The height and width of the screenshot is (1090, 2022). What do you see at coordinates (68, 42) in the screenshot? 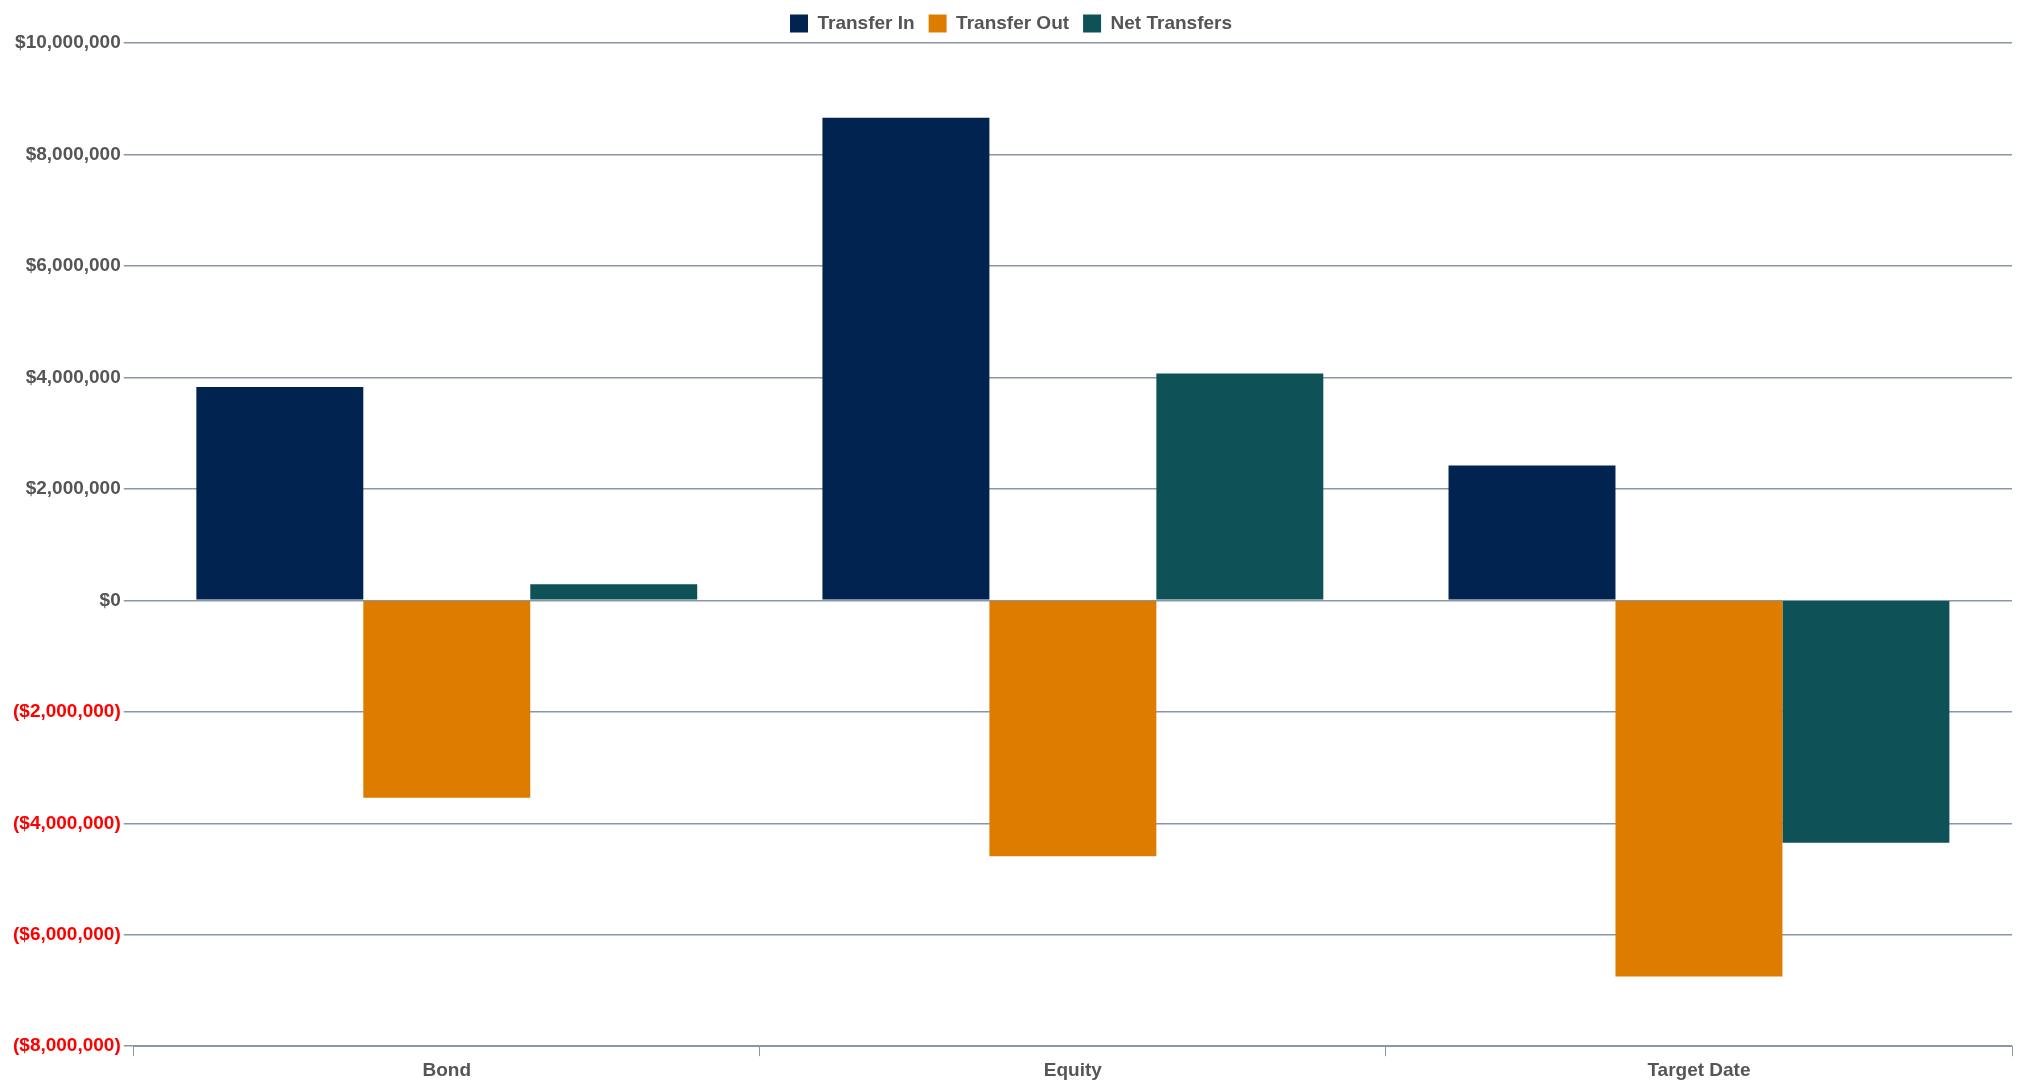
I see `y-tick-label: $10,000,000` at bounding box center [68, 42].